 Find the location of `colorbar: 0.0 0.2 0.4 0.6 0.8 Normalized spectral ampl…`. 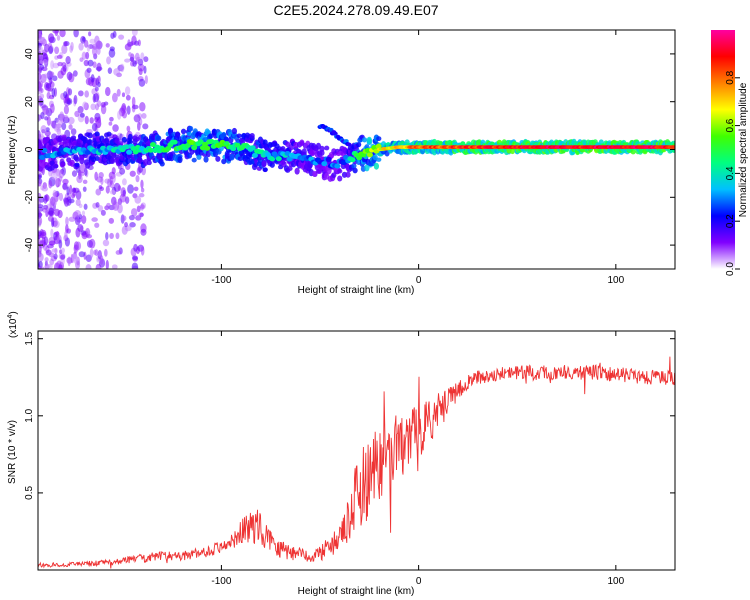

colorbar: 0.0 0.2 0.4 0.6 0.8 Normalized spectral ampl… is located at coordinates (730, 153).